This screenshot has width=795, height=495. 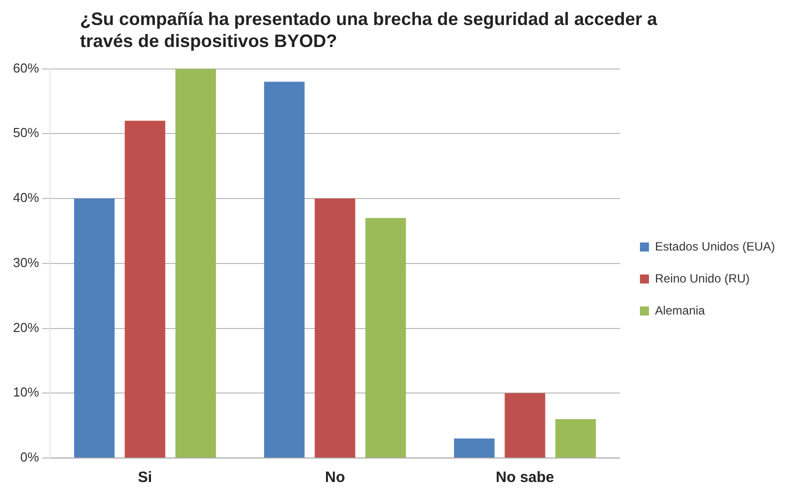 What do you see at coordinates (525, 477) in the screenshot?
I see `x-tick-label: No sabe` at bounding box center [525, 477].